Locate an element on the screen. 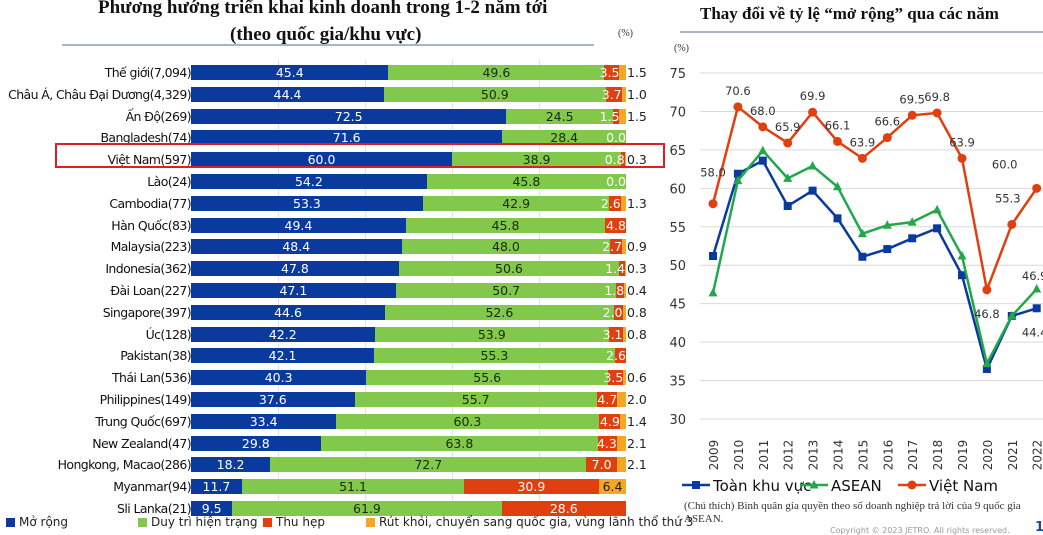  data-label: 33.4 is located at coordinates (263, 421).